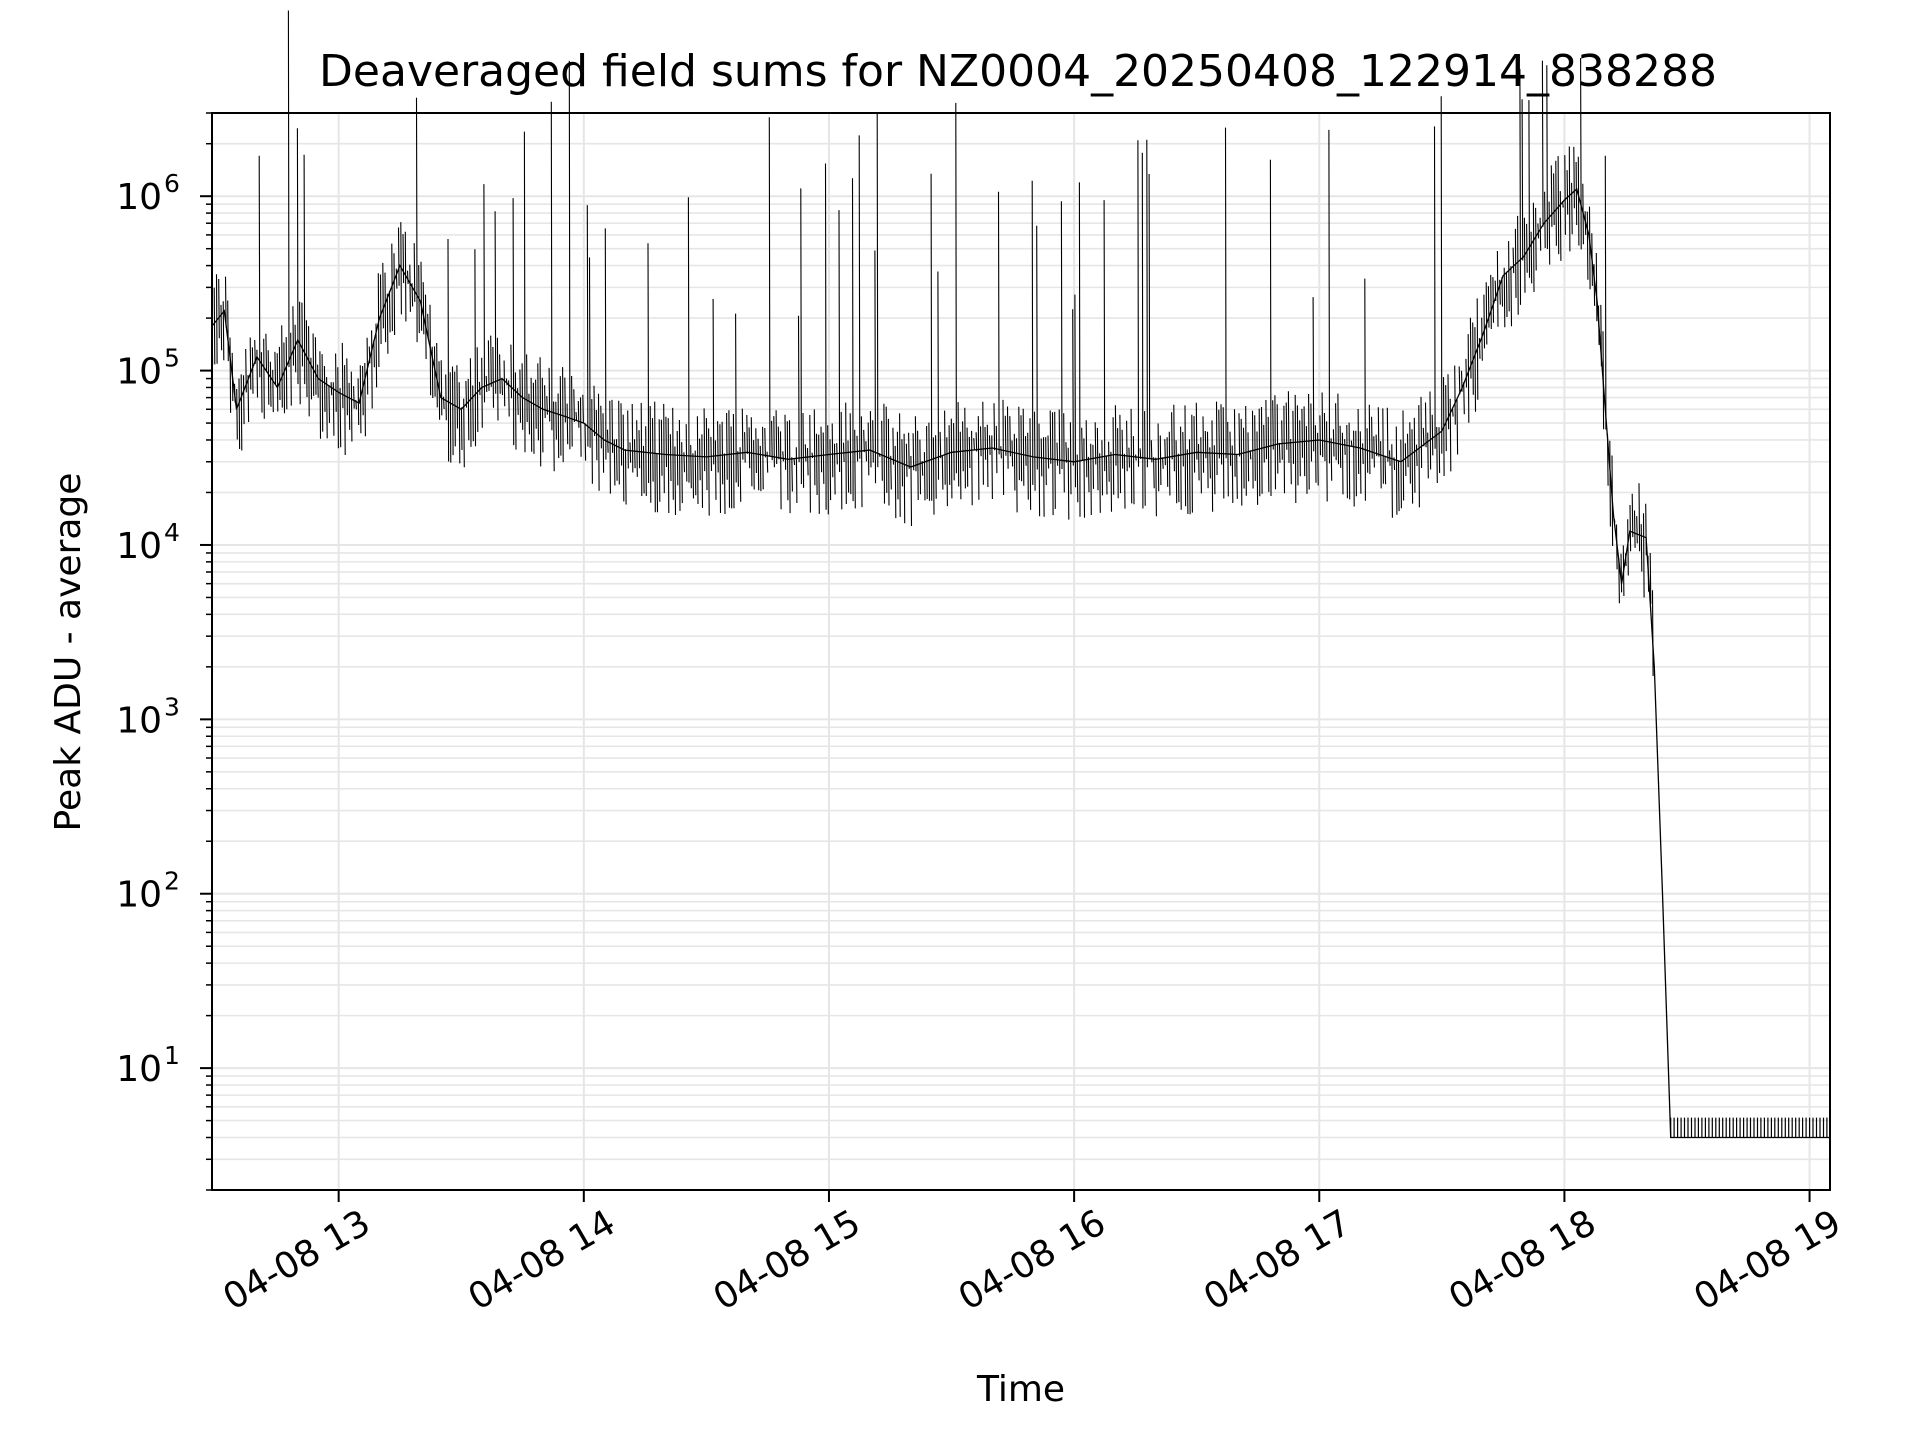 This screenshot has height=1440, width=1920. What do you see at coordinates (172, 532) in the screenshot?
I see `y-tick-exponent: 4` at bounding box center [172, 532].